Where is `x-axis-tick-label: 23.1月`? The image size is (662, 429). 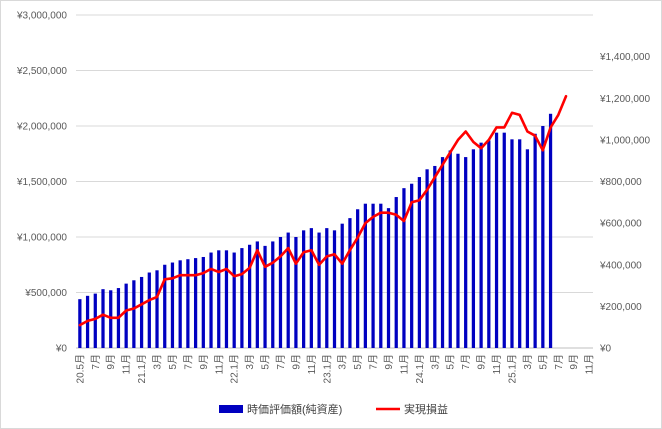 x-axis-tick-label: 23.1月 is located at coordinates (327, 368).